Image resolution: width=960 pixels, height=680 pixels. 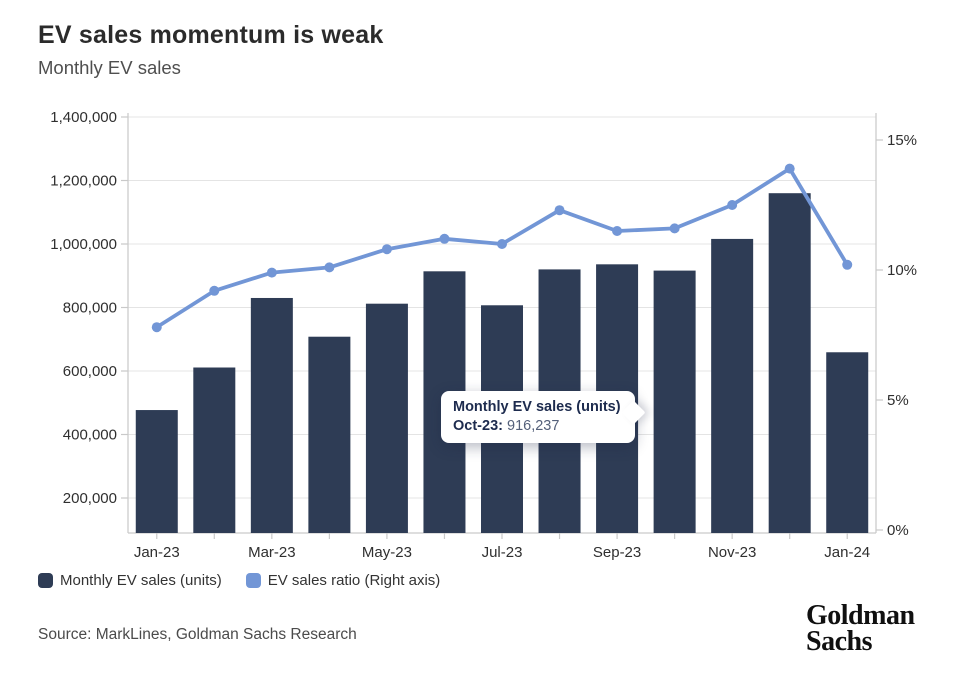 What do you see at coordinates (90, 371) in the screenshot?
I see `left-axis-label: 600,000` at bounding box center [90, 371].